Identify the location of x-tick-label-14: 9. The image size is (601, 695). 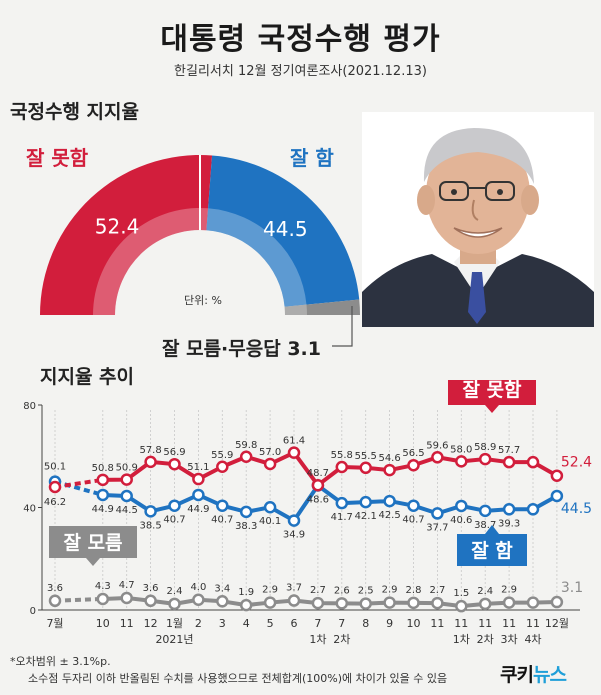
(389, 623).